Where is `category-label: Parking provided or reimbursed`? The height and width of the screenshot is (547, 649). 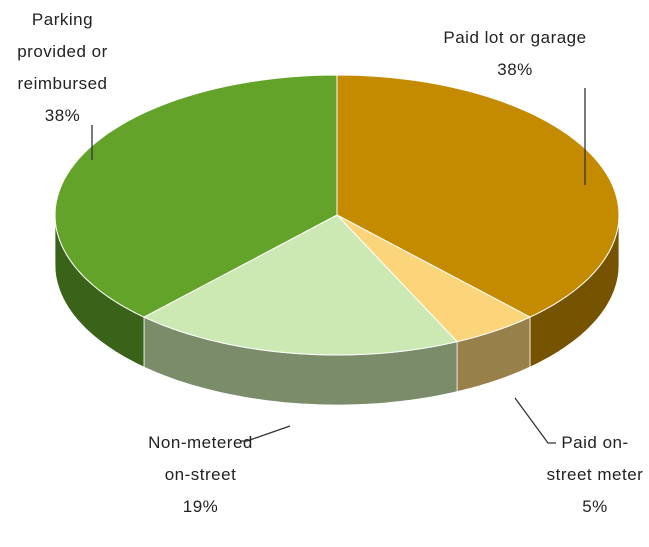
category-label: Parking provided or reimbursed is located at coordinates (62, 51).